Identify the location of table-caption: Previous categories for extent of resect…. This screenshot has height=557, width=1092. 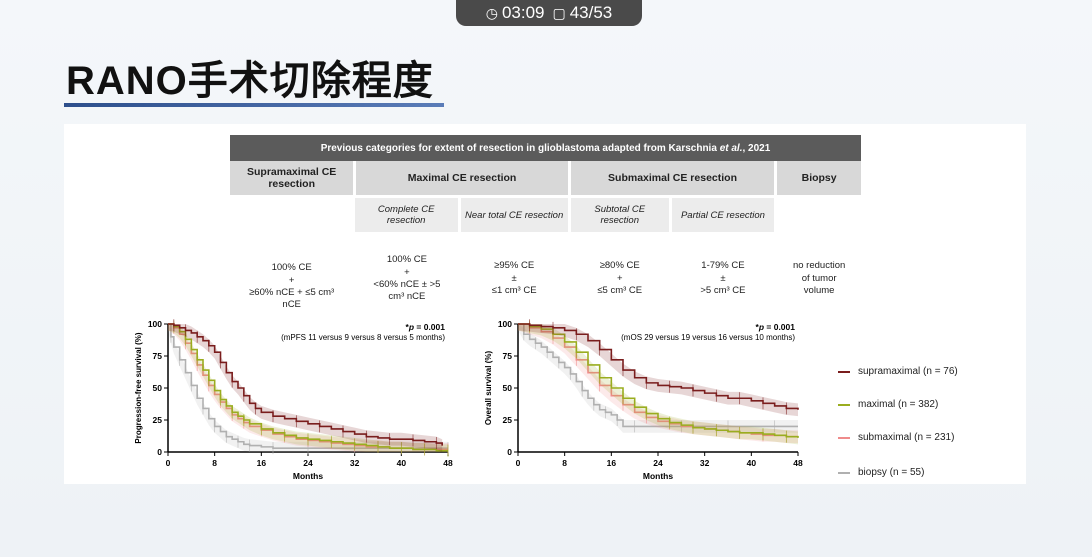
(545, 148).